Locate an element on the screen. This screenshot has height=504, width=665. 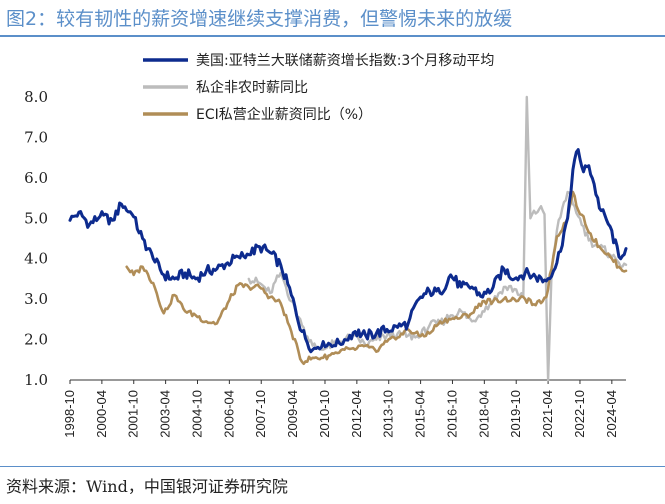
x-tick-label-2018-04: 2018-04 is located at coordinates (483, 414).